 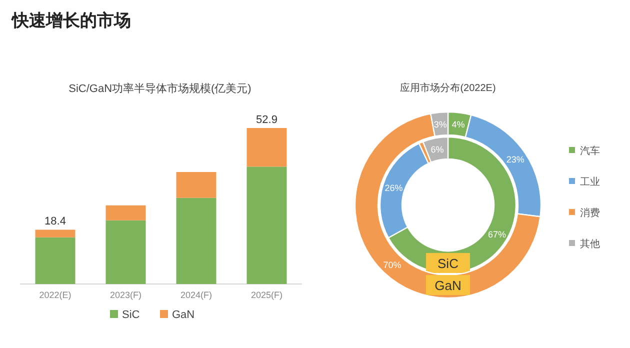 I want to click on data-label: 23%, so click(x=515, y=159).